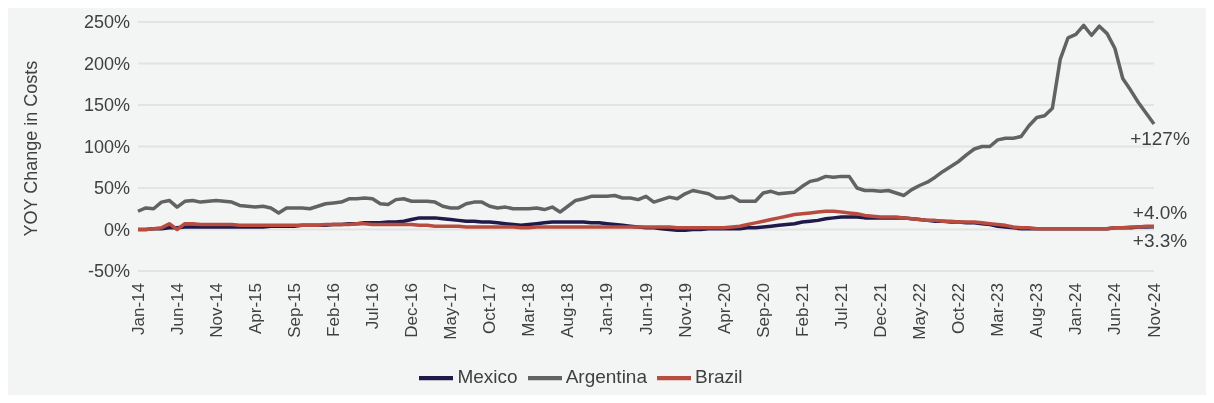 The image size is (1214, 403). Describe the element at coordinates (31, 148) in the screenshot. I see `y-axis-title: YOY Change in Costs` at that location.